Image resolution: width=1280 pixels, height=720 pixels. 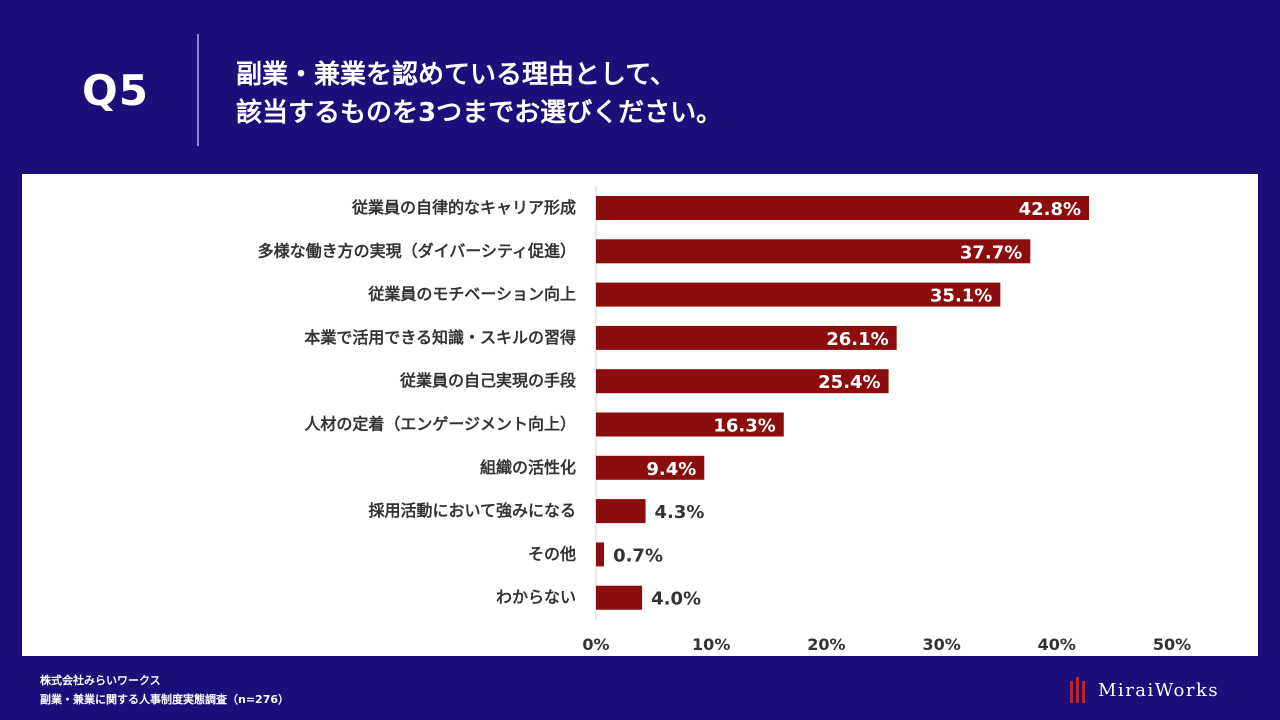 What do you see at coordinates (165, 699) in the screenshot?
I see `footer-survey: 副業・兼業に関する人事制度実態調査（n=276）` at bounding box center [165, 699].